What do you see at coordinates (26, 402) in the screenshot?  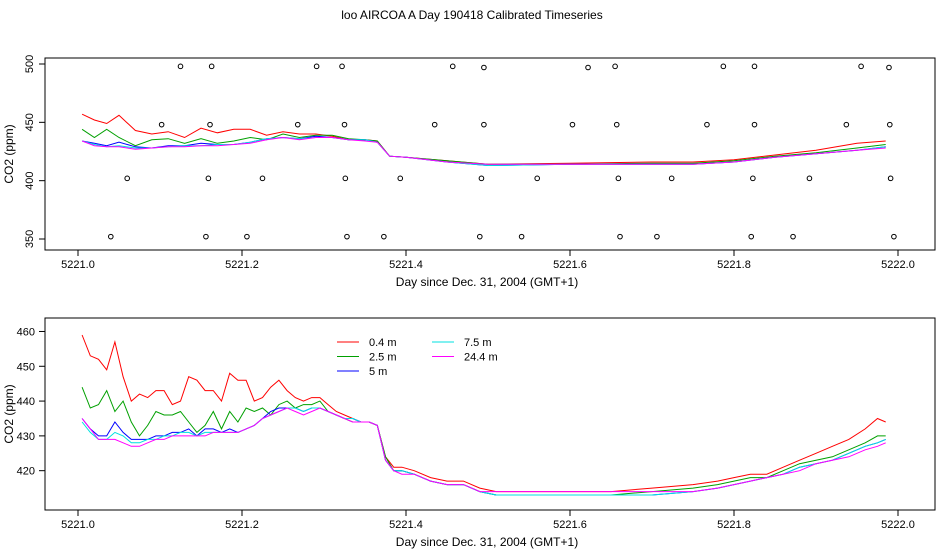 I see `y-tick-label: 440` at bounding box center [26, 402].